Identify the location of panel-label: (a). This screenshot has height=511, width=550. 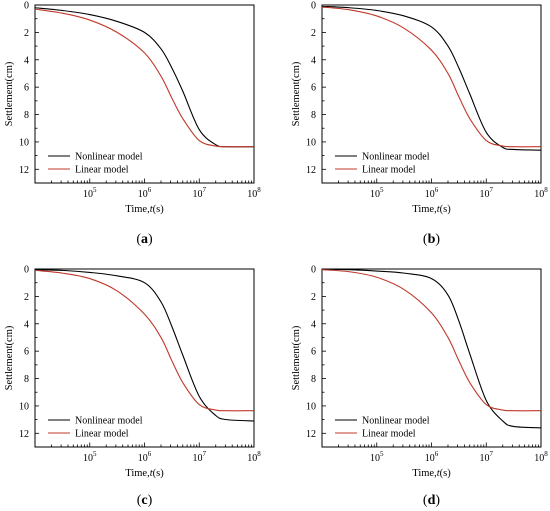
(144, 239).